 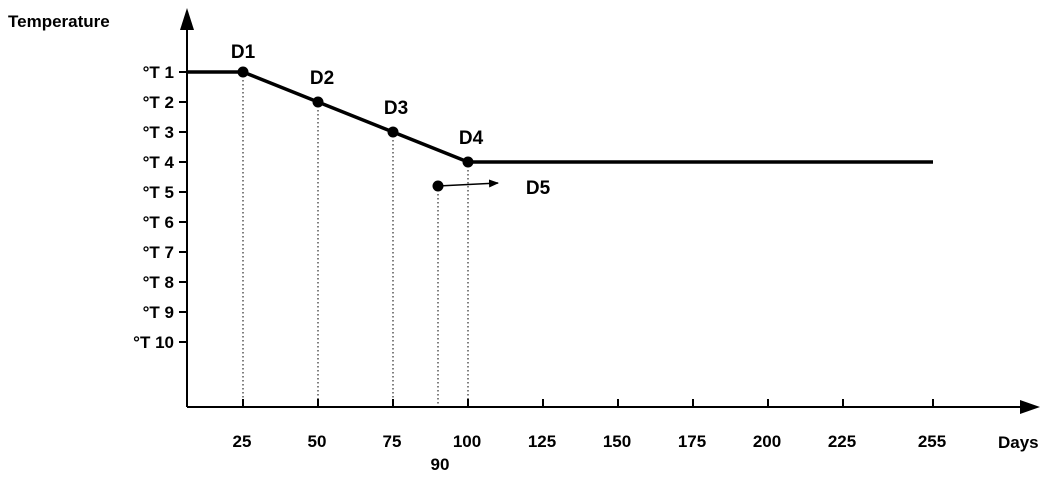 What do you see at coordinates (158, 312) in the screenshot?
I see `y-tick-label: °T 9` at bounding box center [158, 312].